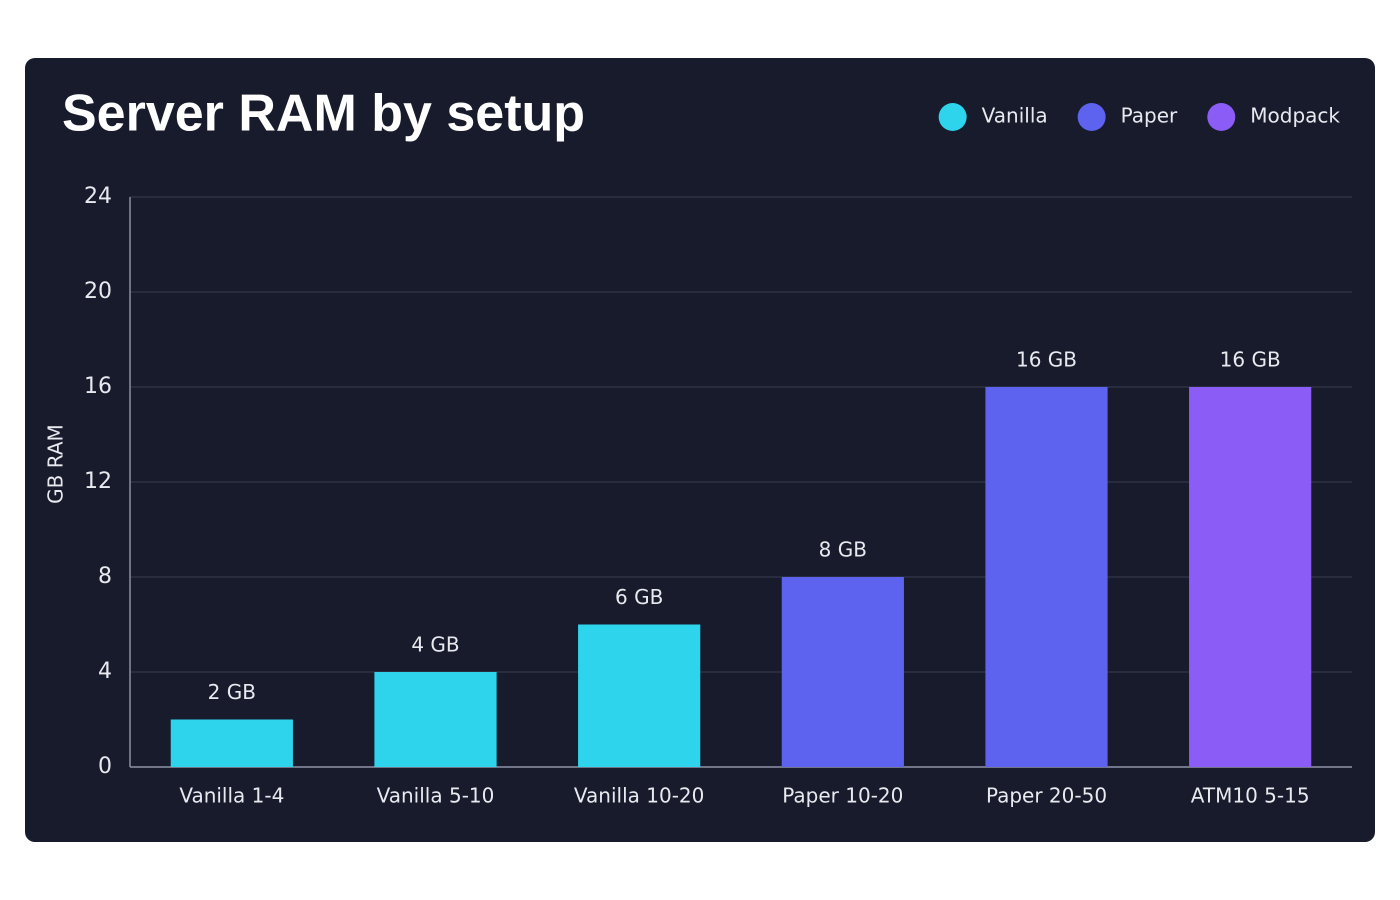 The height and width of the screenshot is (900, 1400). What do you see at coordinates (435, 645) in the screenshot?
I see `value-label: 4 GB` at bounding box center [435, 645].